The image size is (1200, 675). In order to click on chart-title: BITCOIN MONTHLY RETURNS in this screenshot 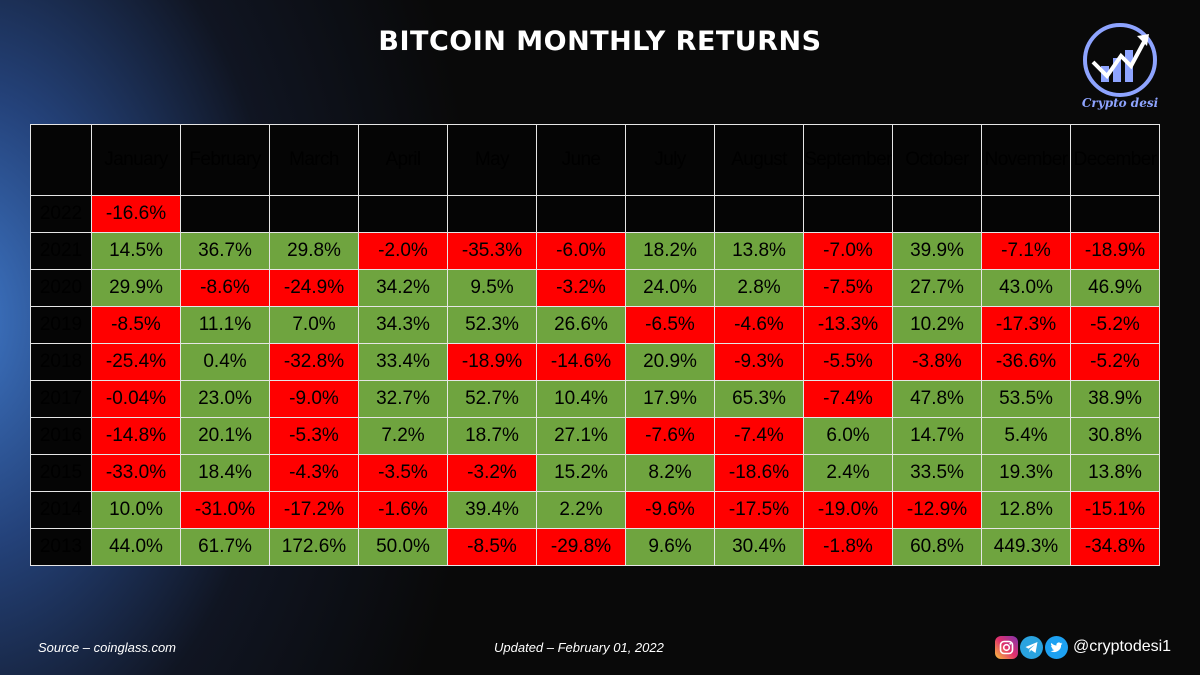, I will do `click(600, 41)`.